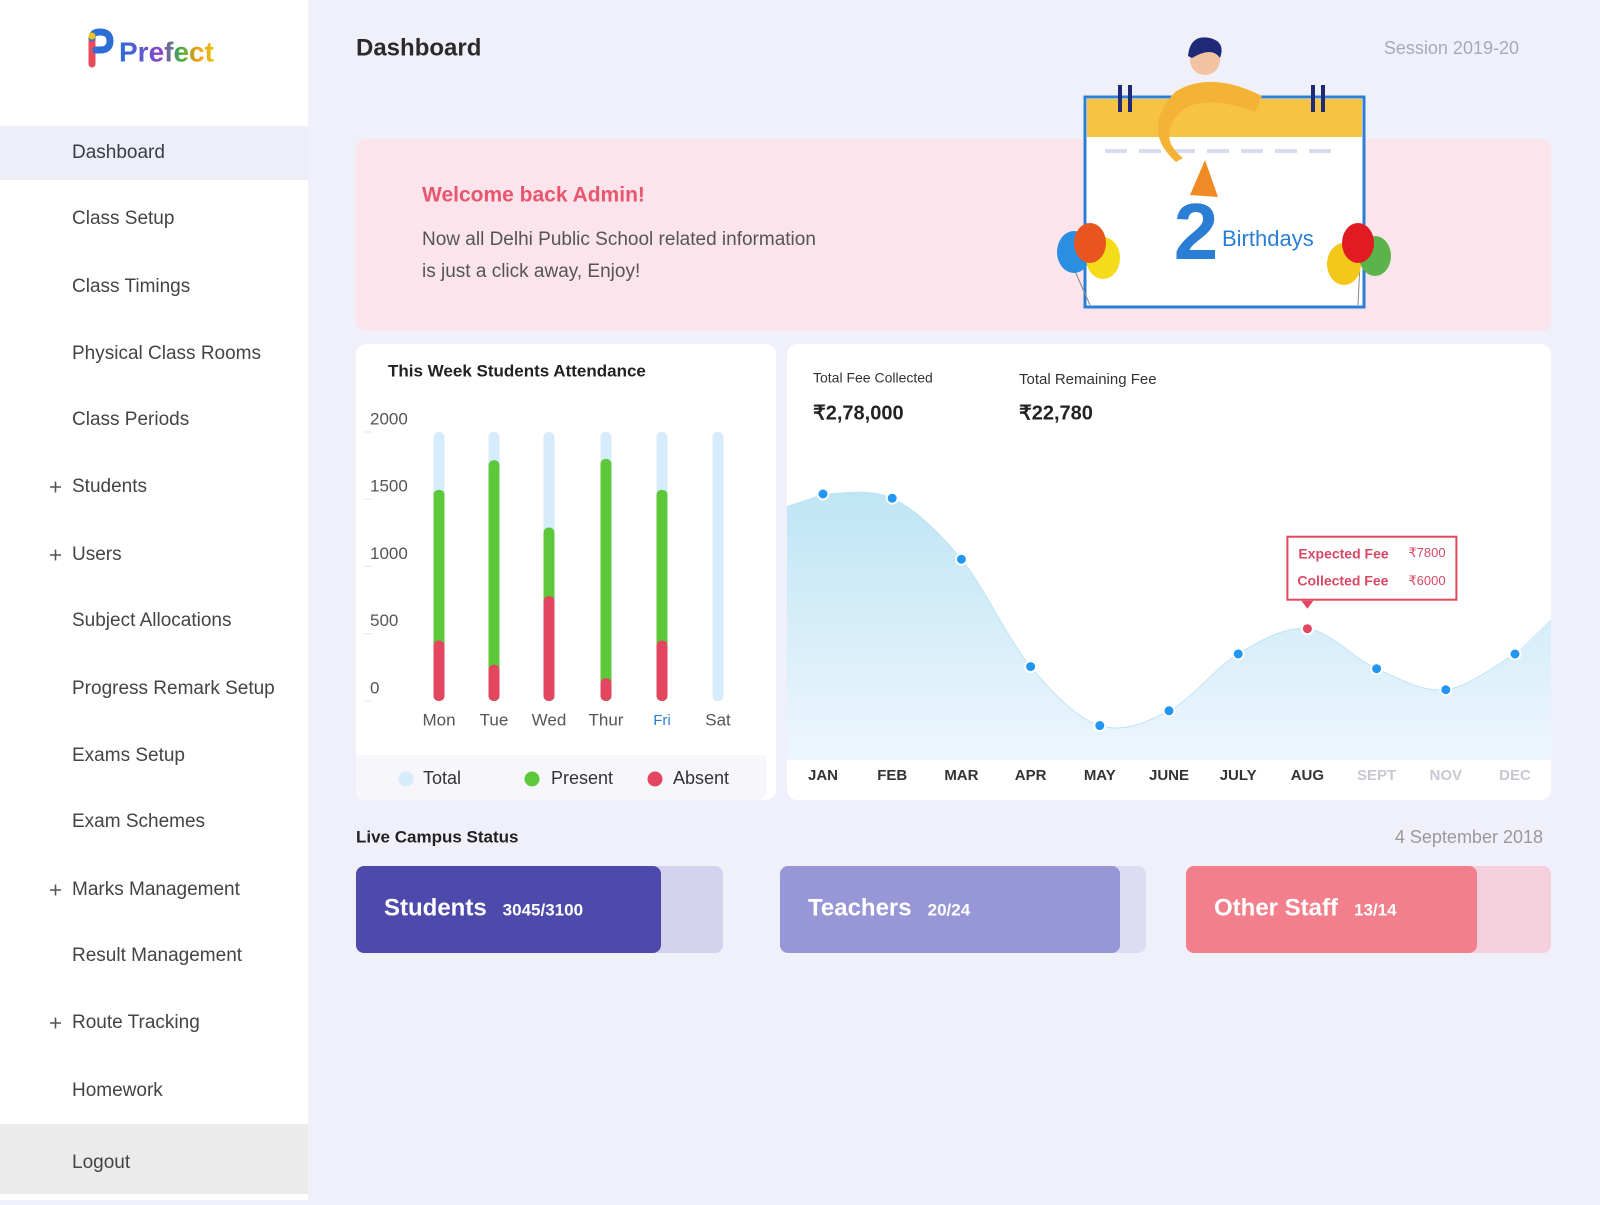 This screenshot has width=1600, height=1205. What do you see at coordinates (1169, 775) in the screenshot?
I see `x-tick-label: JUNE` at bounding box center [1169, 775].